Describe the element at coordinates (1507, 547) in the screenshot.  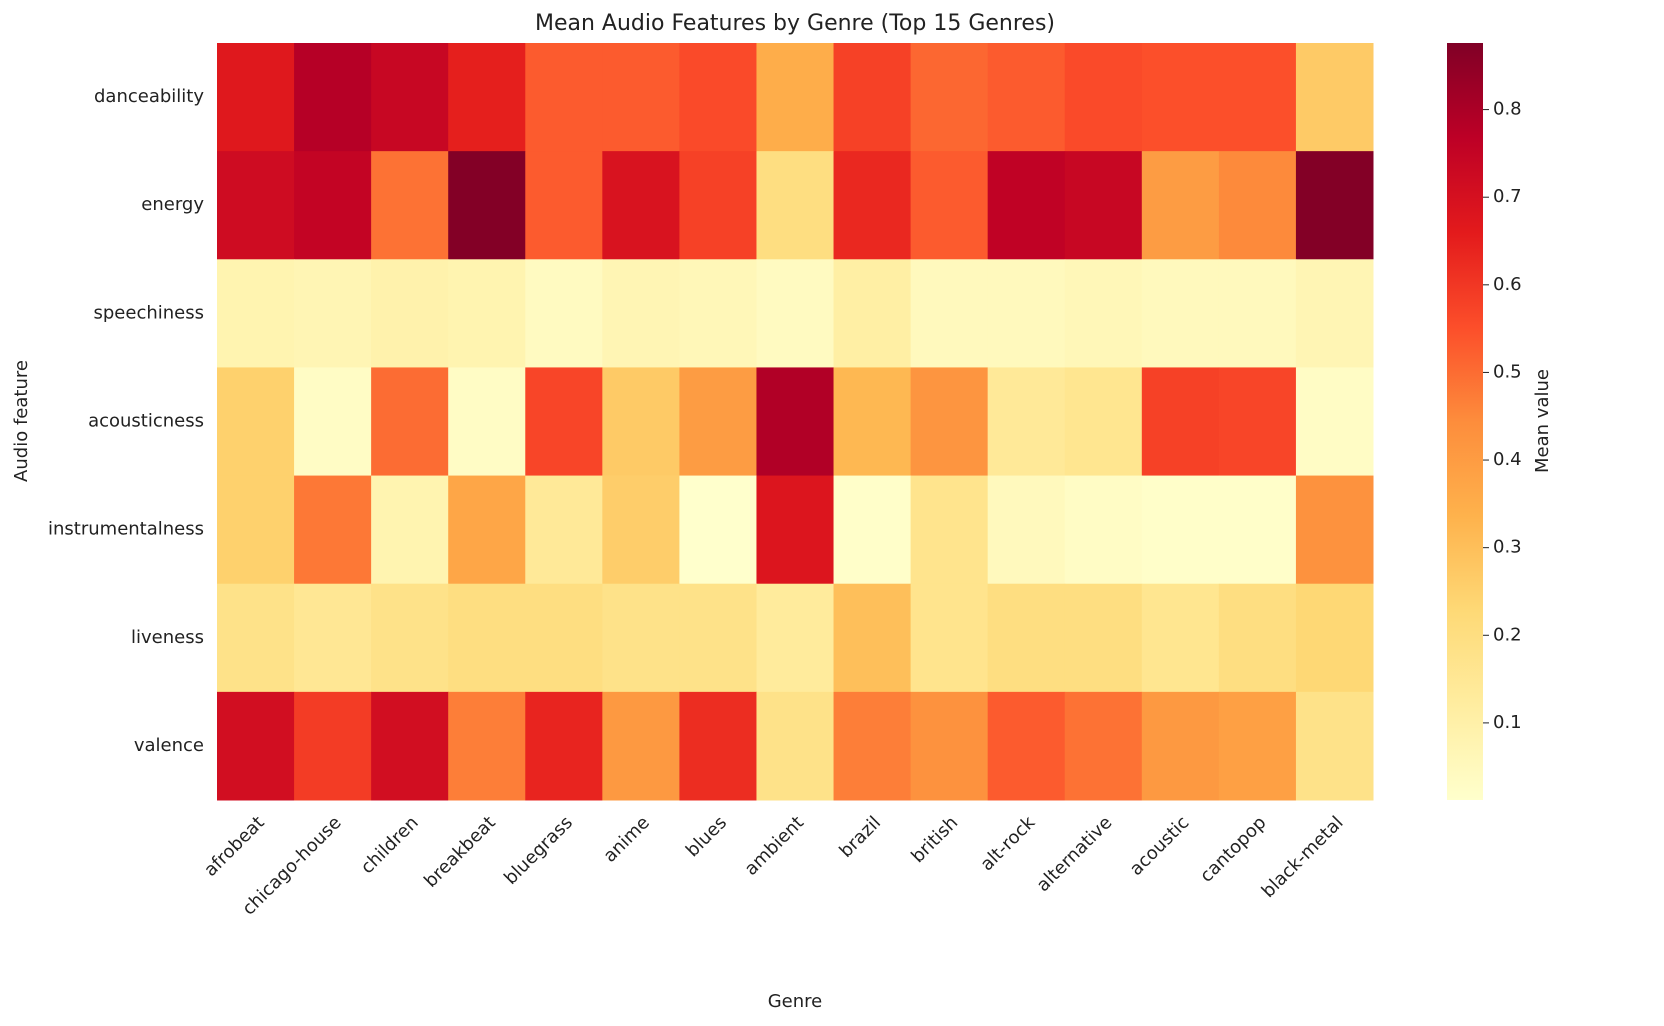
I see `colorbar-tick-label: 0.3` at that location.